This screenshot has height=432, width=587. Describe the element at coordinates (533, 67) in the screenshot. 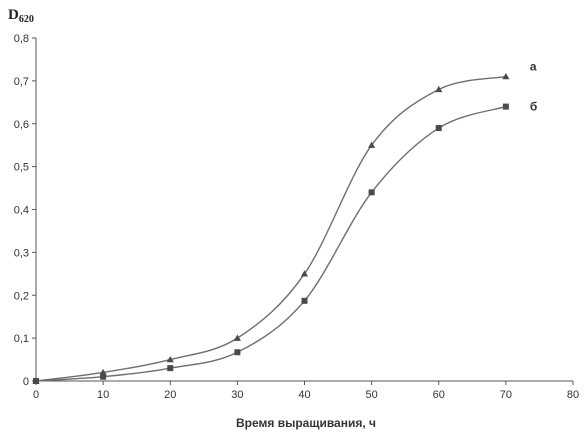

I see `series-label: а` at that location.